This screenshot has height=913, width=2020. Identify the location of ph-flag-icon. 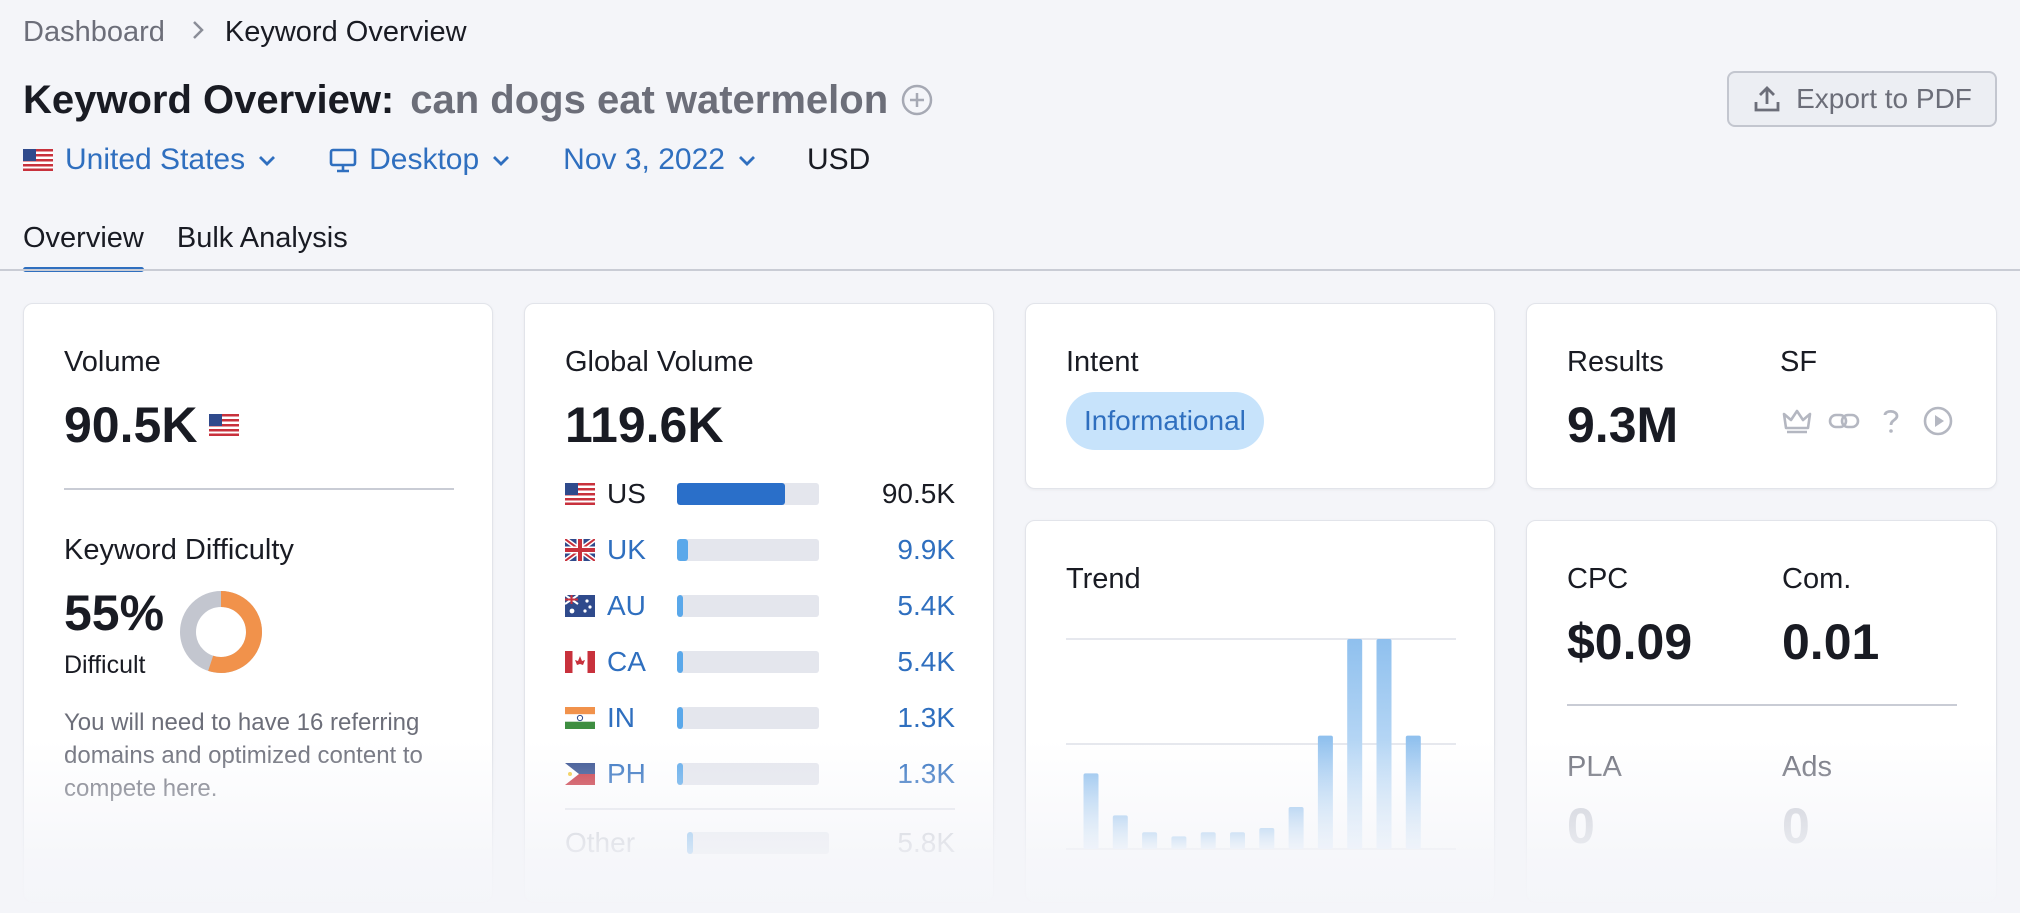
(580, 774).